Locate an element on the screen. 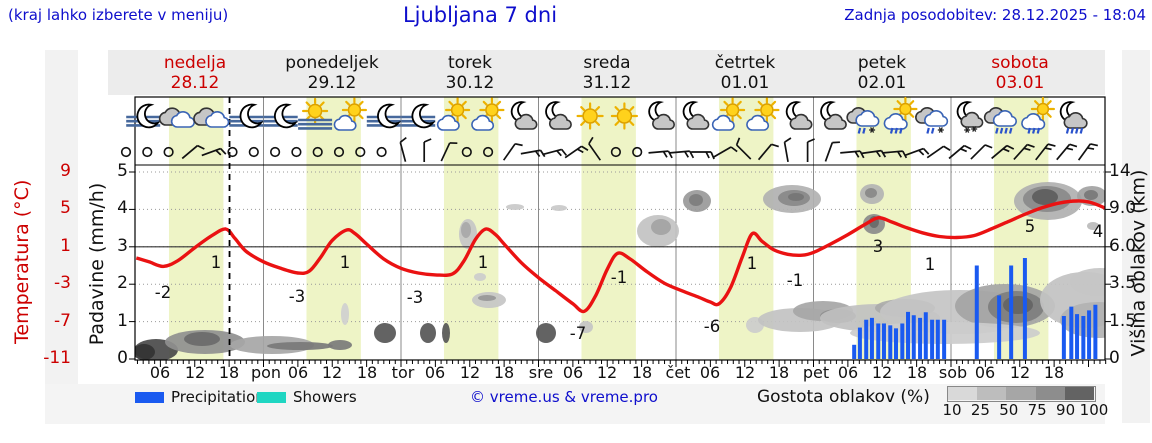 This screenshot has width=1152, height=443. location-hint: (kraj lahko izberete v meniju) is located at coordinates (118, 15).